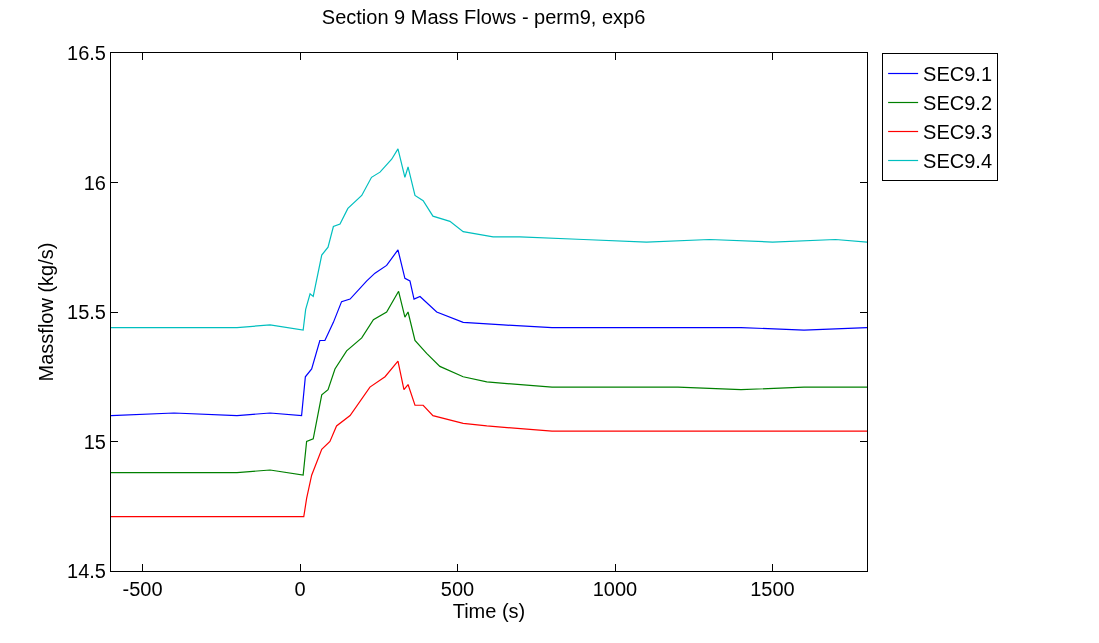 The height and width of the screenshot is (643, 1099). What do you see at coordinates (94, 182) in the screenshot?
I see `y-tick-label: 16` at bounding box center [94, 182].